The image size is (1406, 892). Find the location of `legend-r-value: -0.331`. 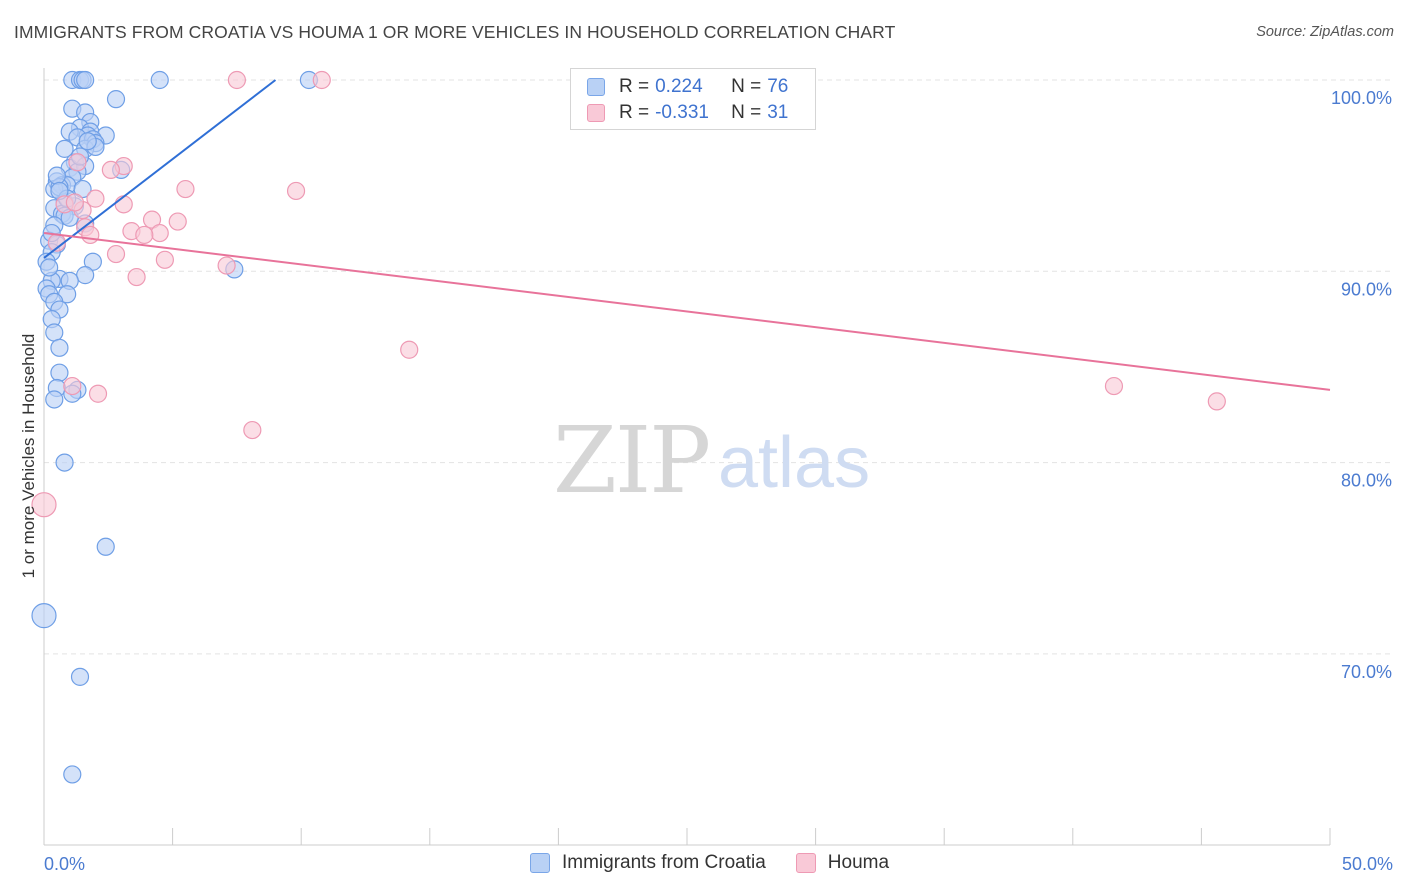

legend-r-value: -0.331 is located at coordinates (682, 112).